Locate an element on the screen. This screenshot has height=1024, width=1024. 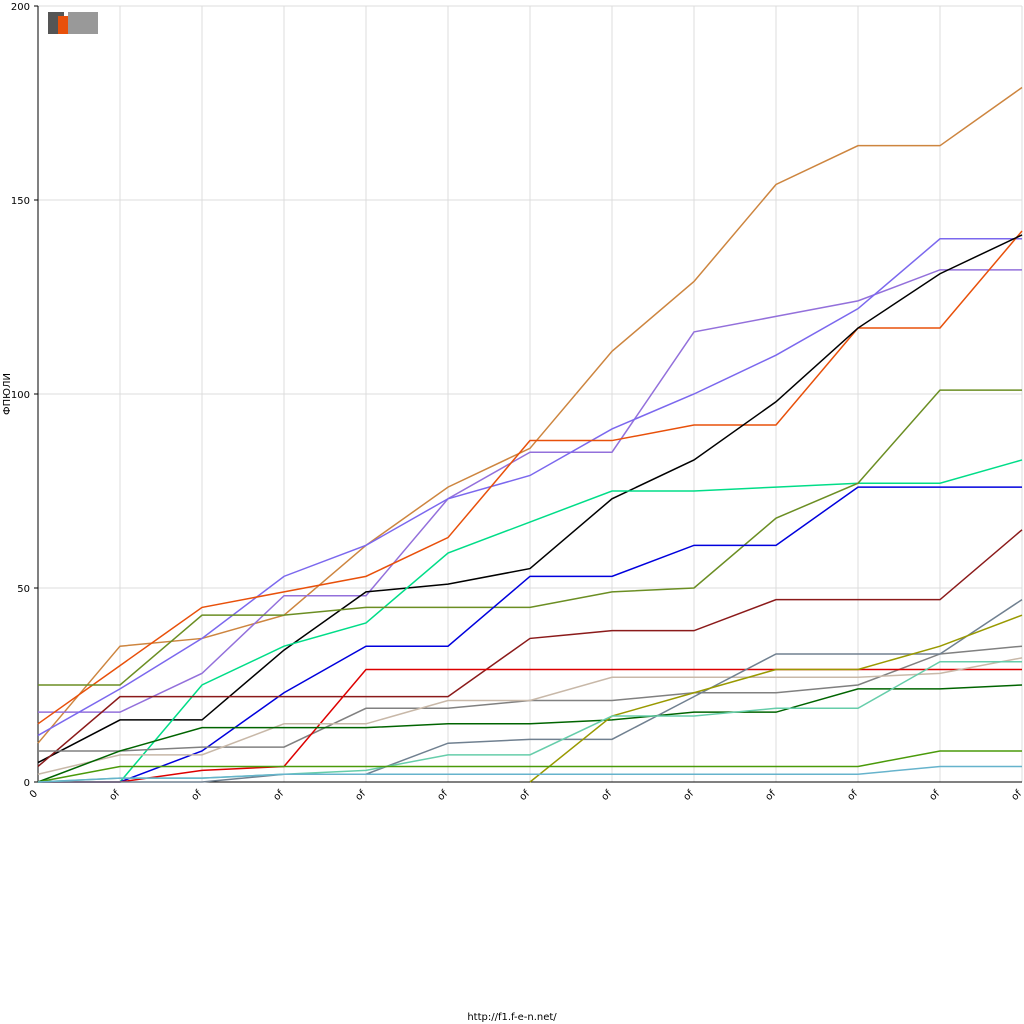
y-axis-label: ФПЮЛИ is located at coordinates (7, 394).